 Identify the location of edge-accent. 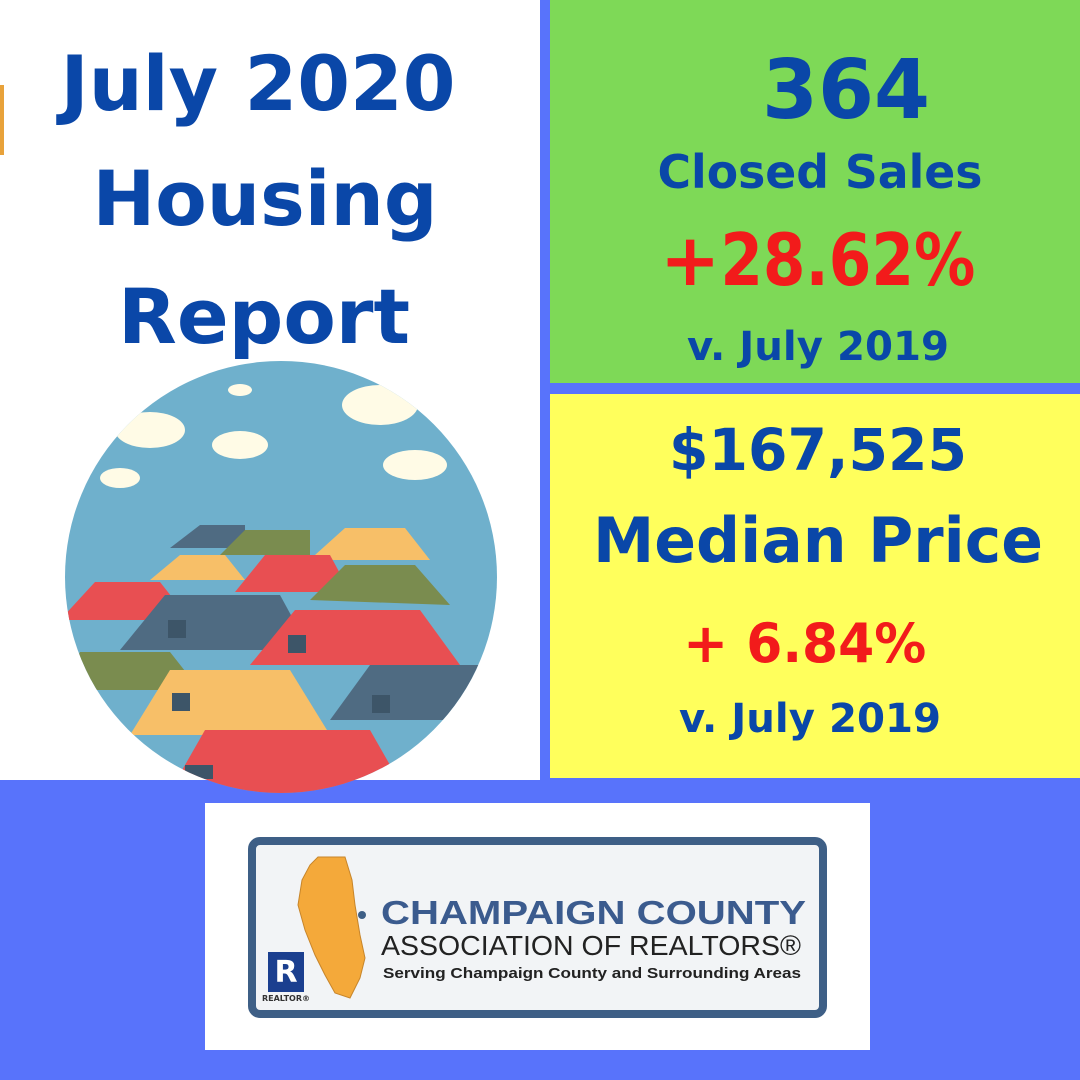
(2, 120).